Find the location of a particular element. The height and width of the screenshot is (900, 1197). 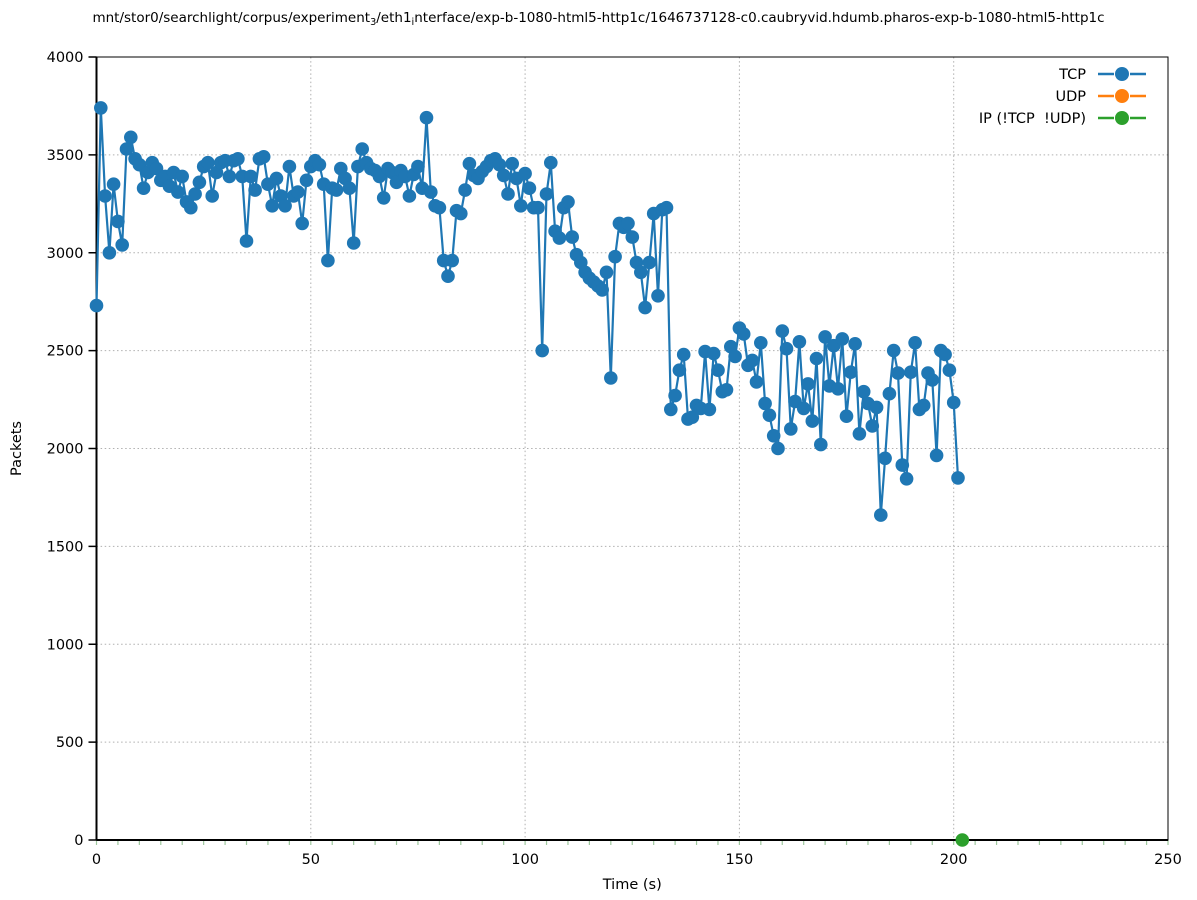

x-tick-label: 250 is located at coordinates (1168, 860).